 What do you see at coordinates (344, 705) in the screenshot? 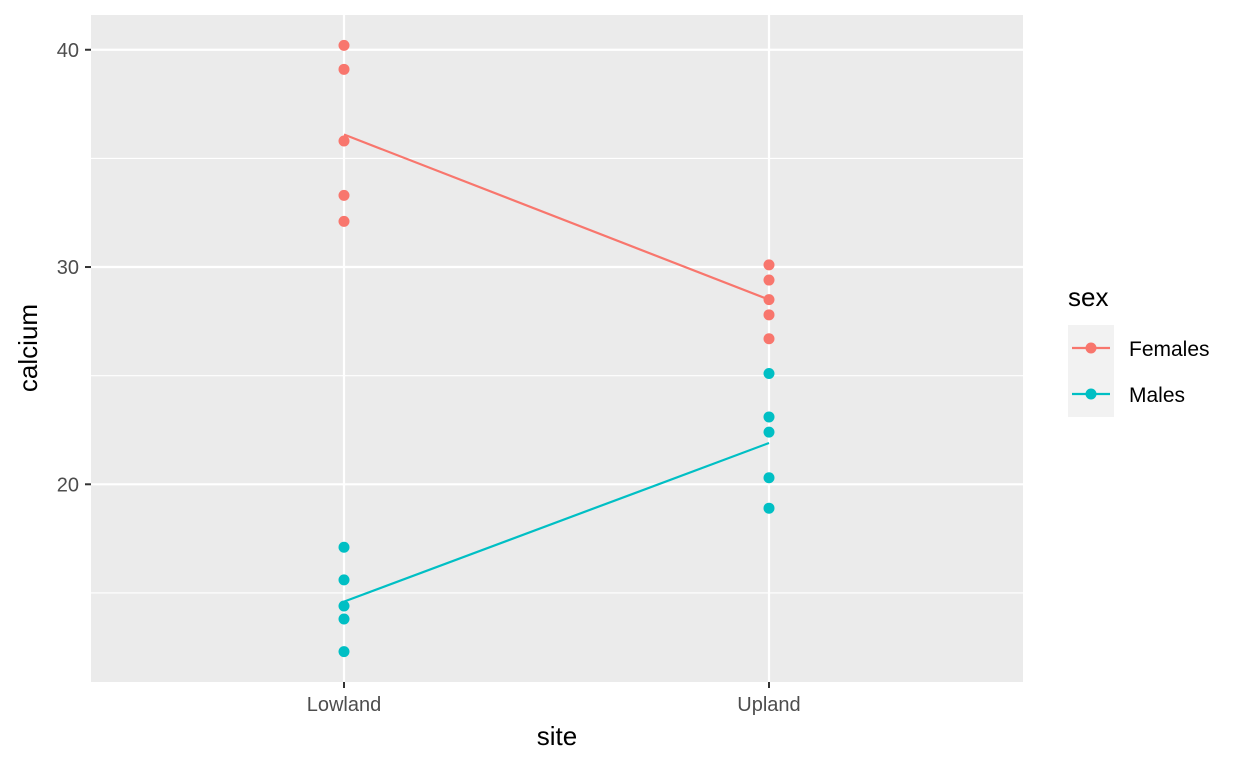
I see `x-tick-label: Lowland` at bounding box center [344, 705].